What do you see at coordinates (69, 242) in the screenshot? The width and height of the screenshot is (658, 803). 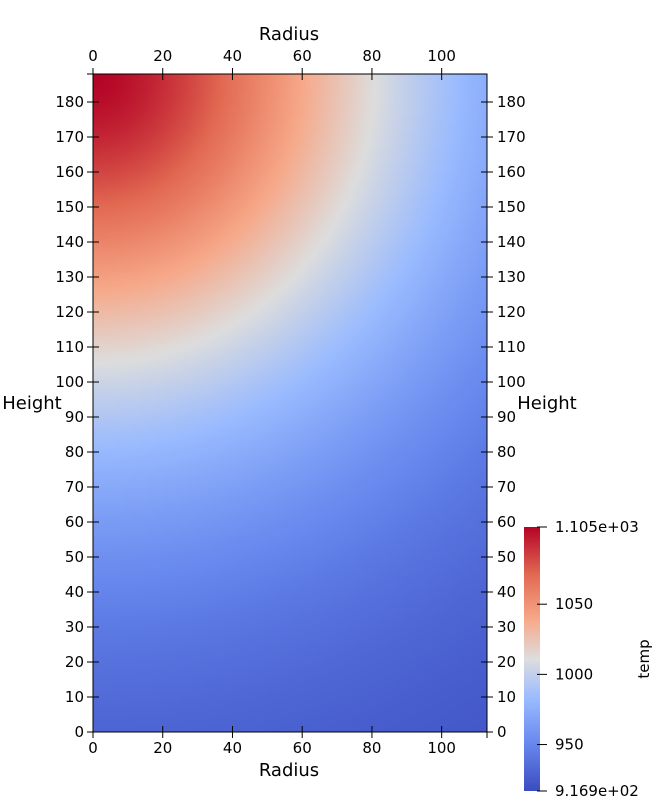 I see `y-tick-label-left: 140` at bounding box center [69, 242].